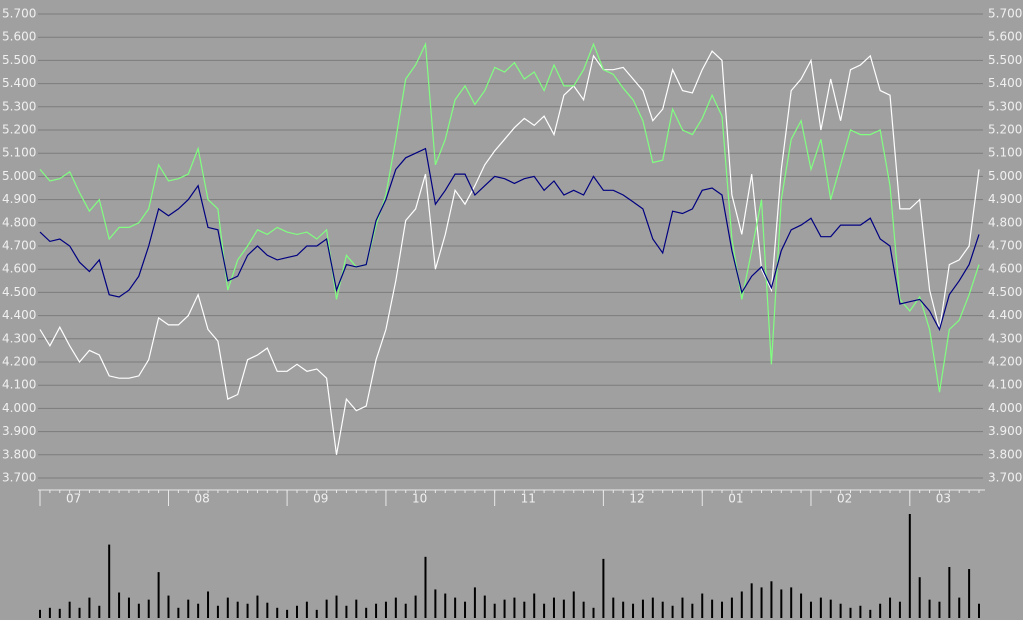 This screenshot has width=1023, height=620. I want to click on x-tick-label: 01, so click(735, 499).